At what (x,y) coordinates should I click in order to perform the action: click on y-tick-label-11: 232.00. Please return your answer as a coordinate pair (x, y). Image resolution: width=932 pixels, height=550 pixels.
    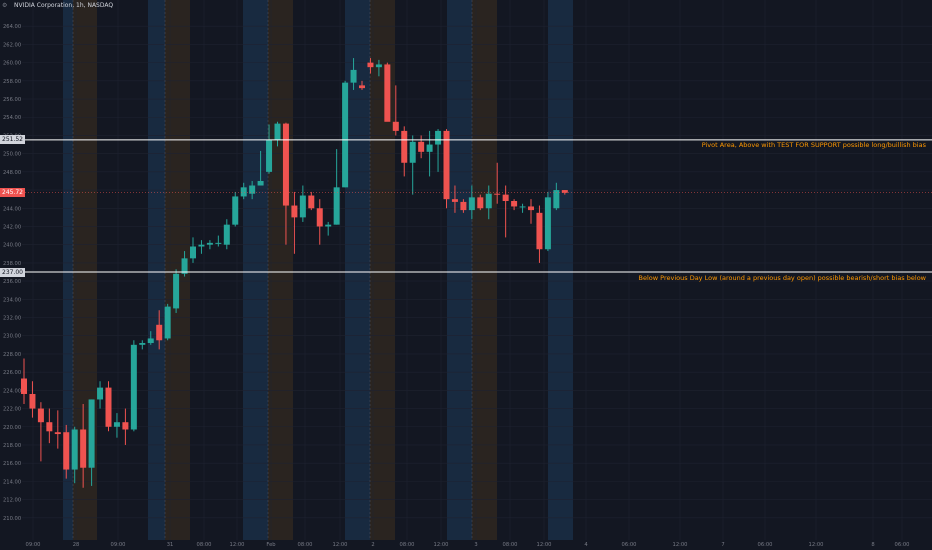
    Looking at the image, I should click on (12, 319).